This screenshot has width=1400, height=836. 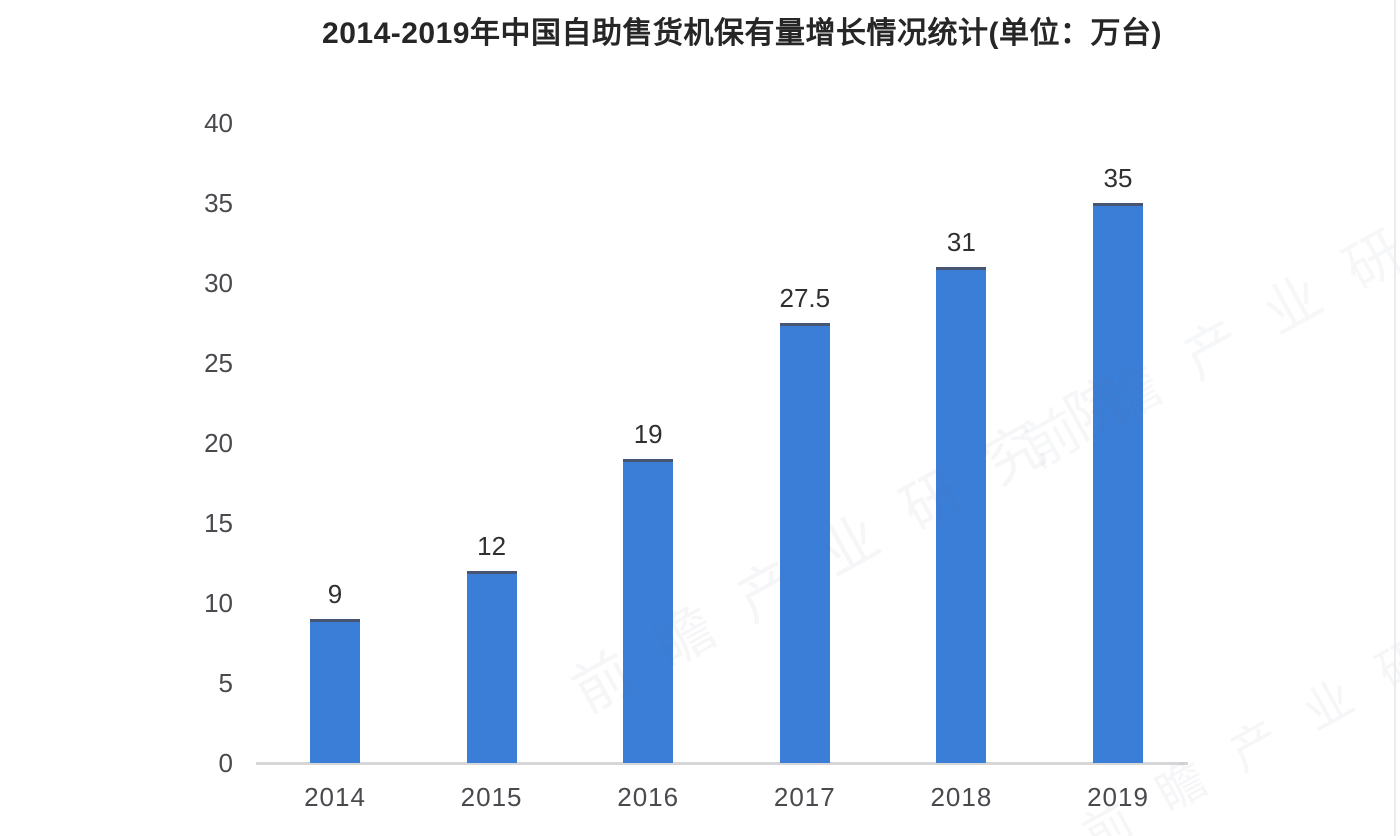 What do you see at coordinates (218, 603) in the screenshot?
I see `y-tick-label: 10` at bounding box center [218, 603].